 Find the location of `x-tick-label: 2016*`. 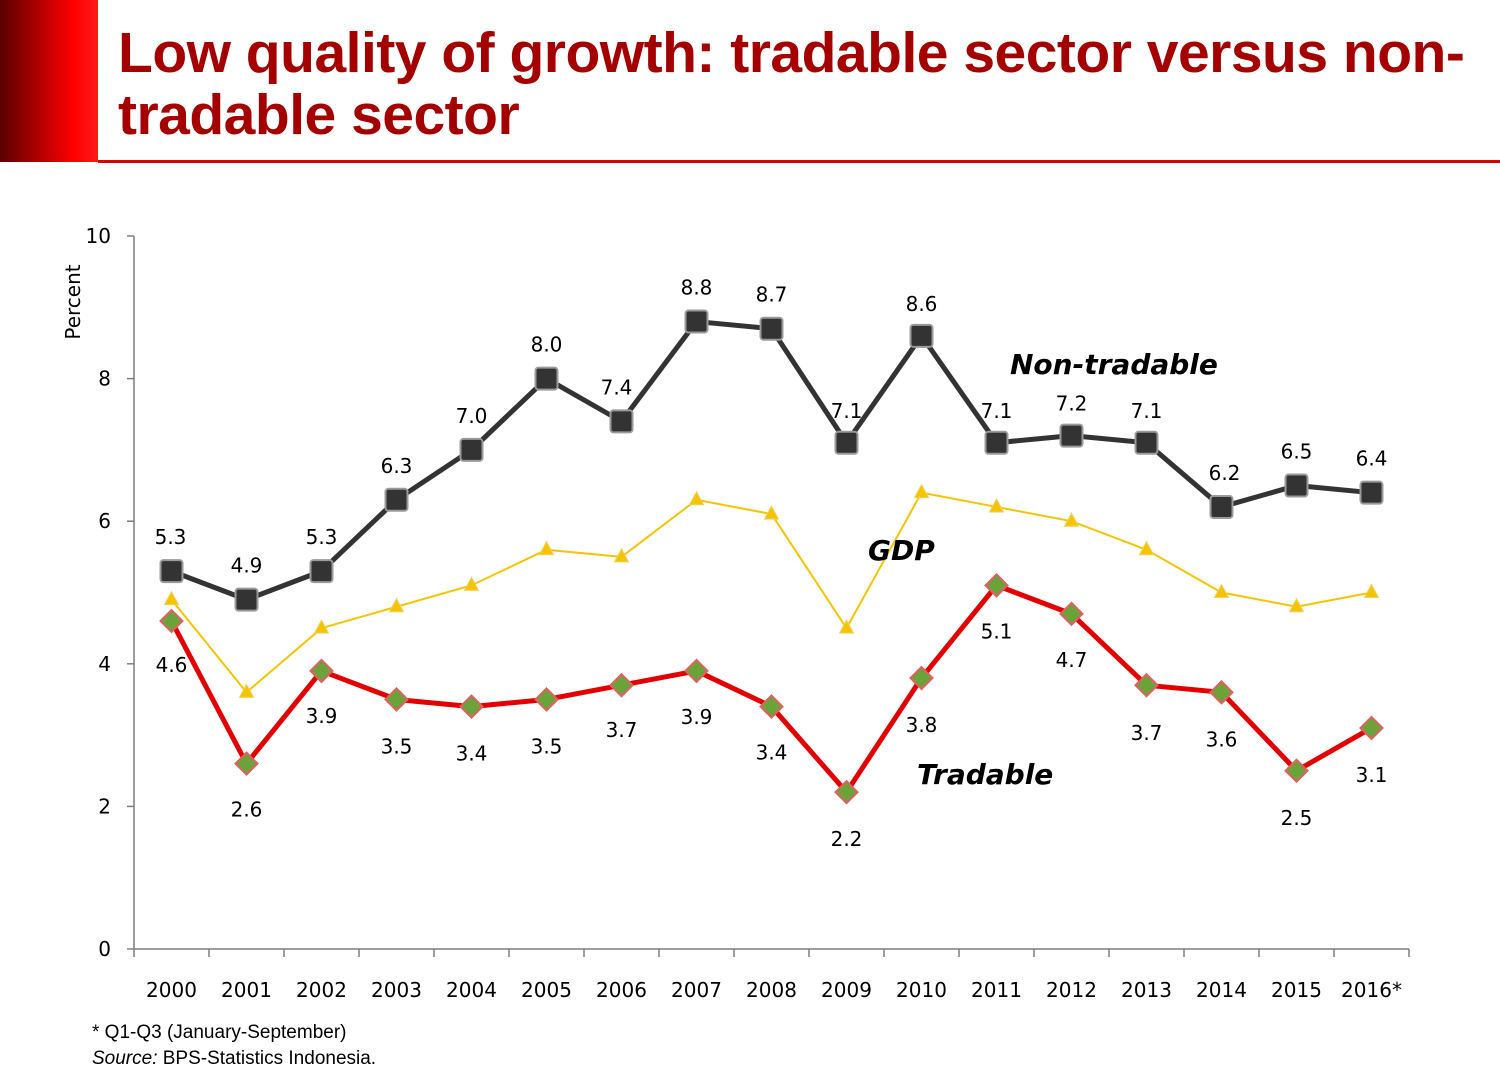

x-tick-label: 2016* is located at coordinates (1371, 990).